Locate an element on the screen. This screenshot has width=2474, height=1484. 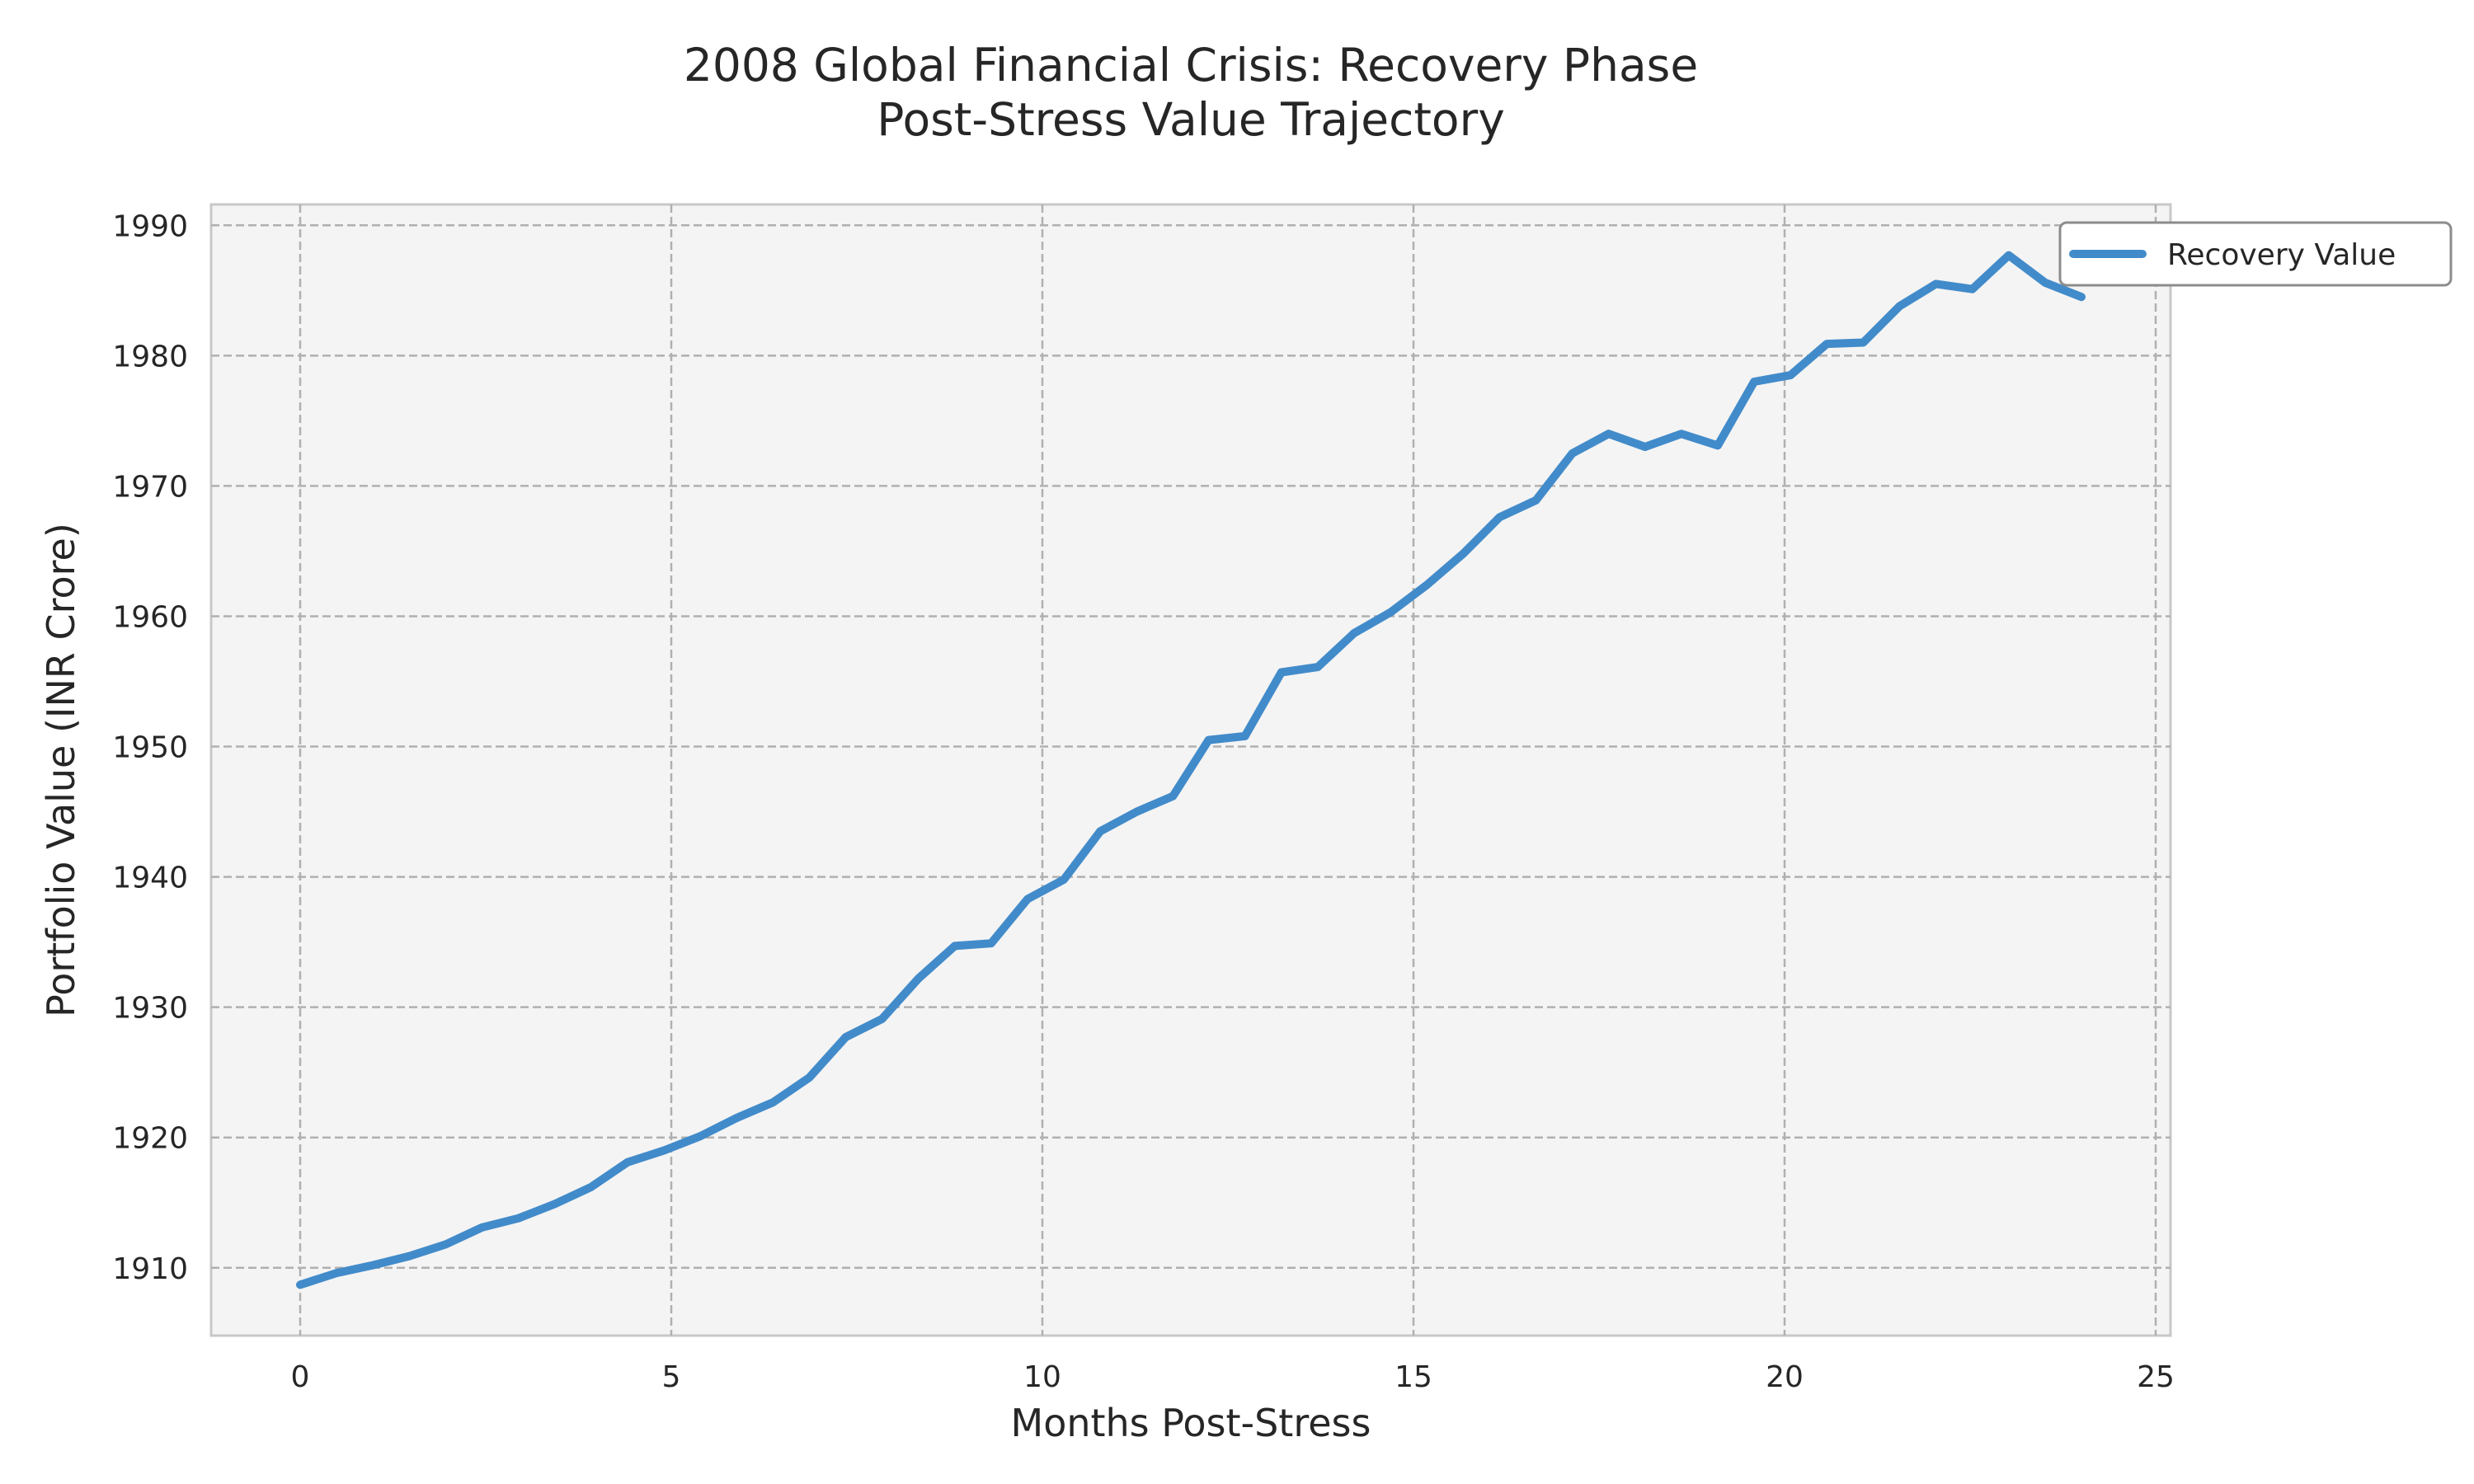
chart-title-line: Post-Stress Value Trajectory is located at coordinates (1191, 120).